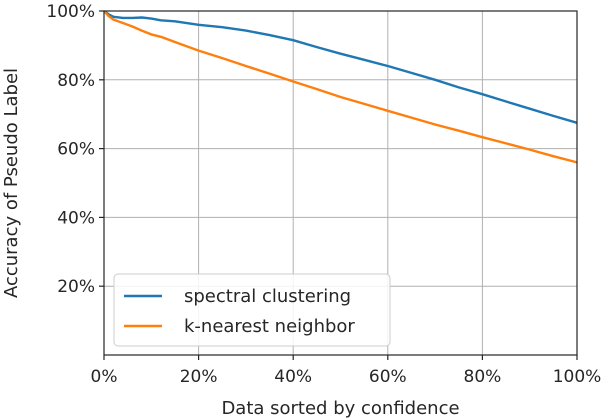 This screenshot has width=608, height=420. What do you see at coordinates (267, 296) in the screenshot?
I see `legend-label: spectral clustering` at bounding box center [267, 296].